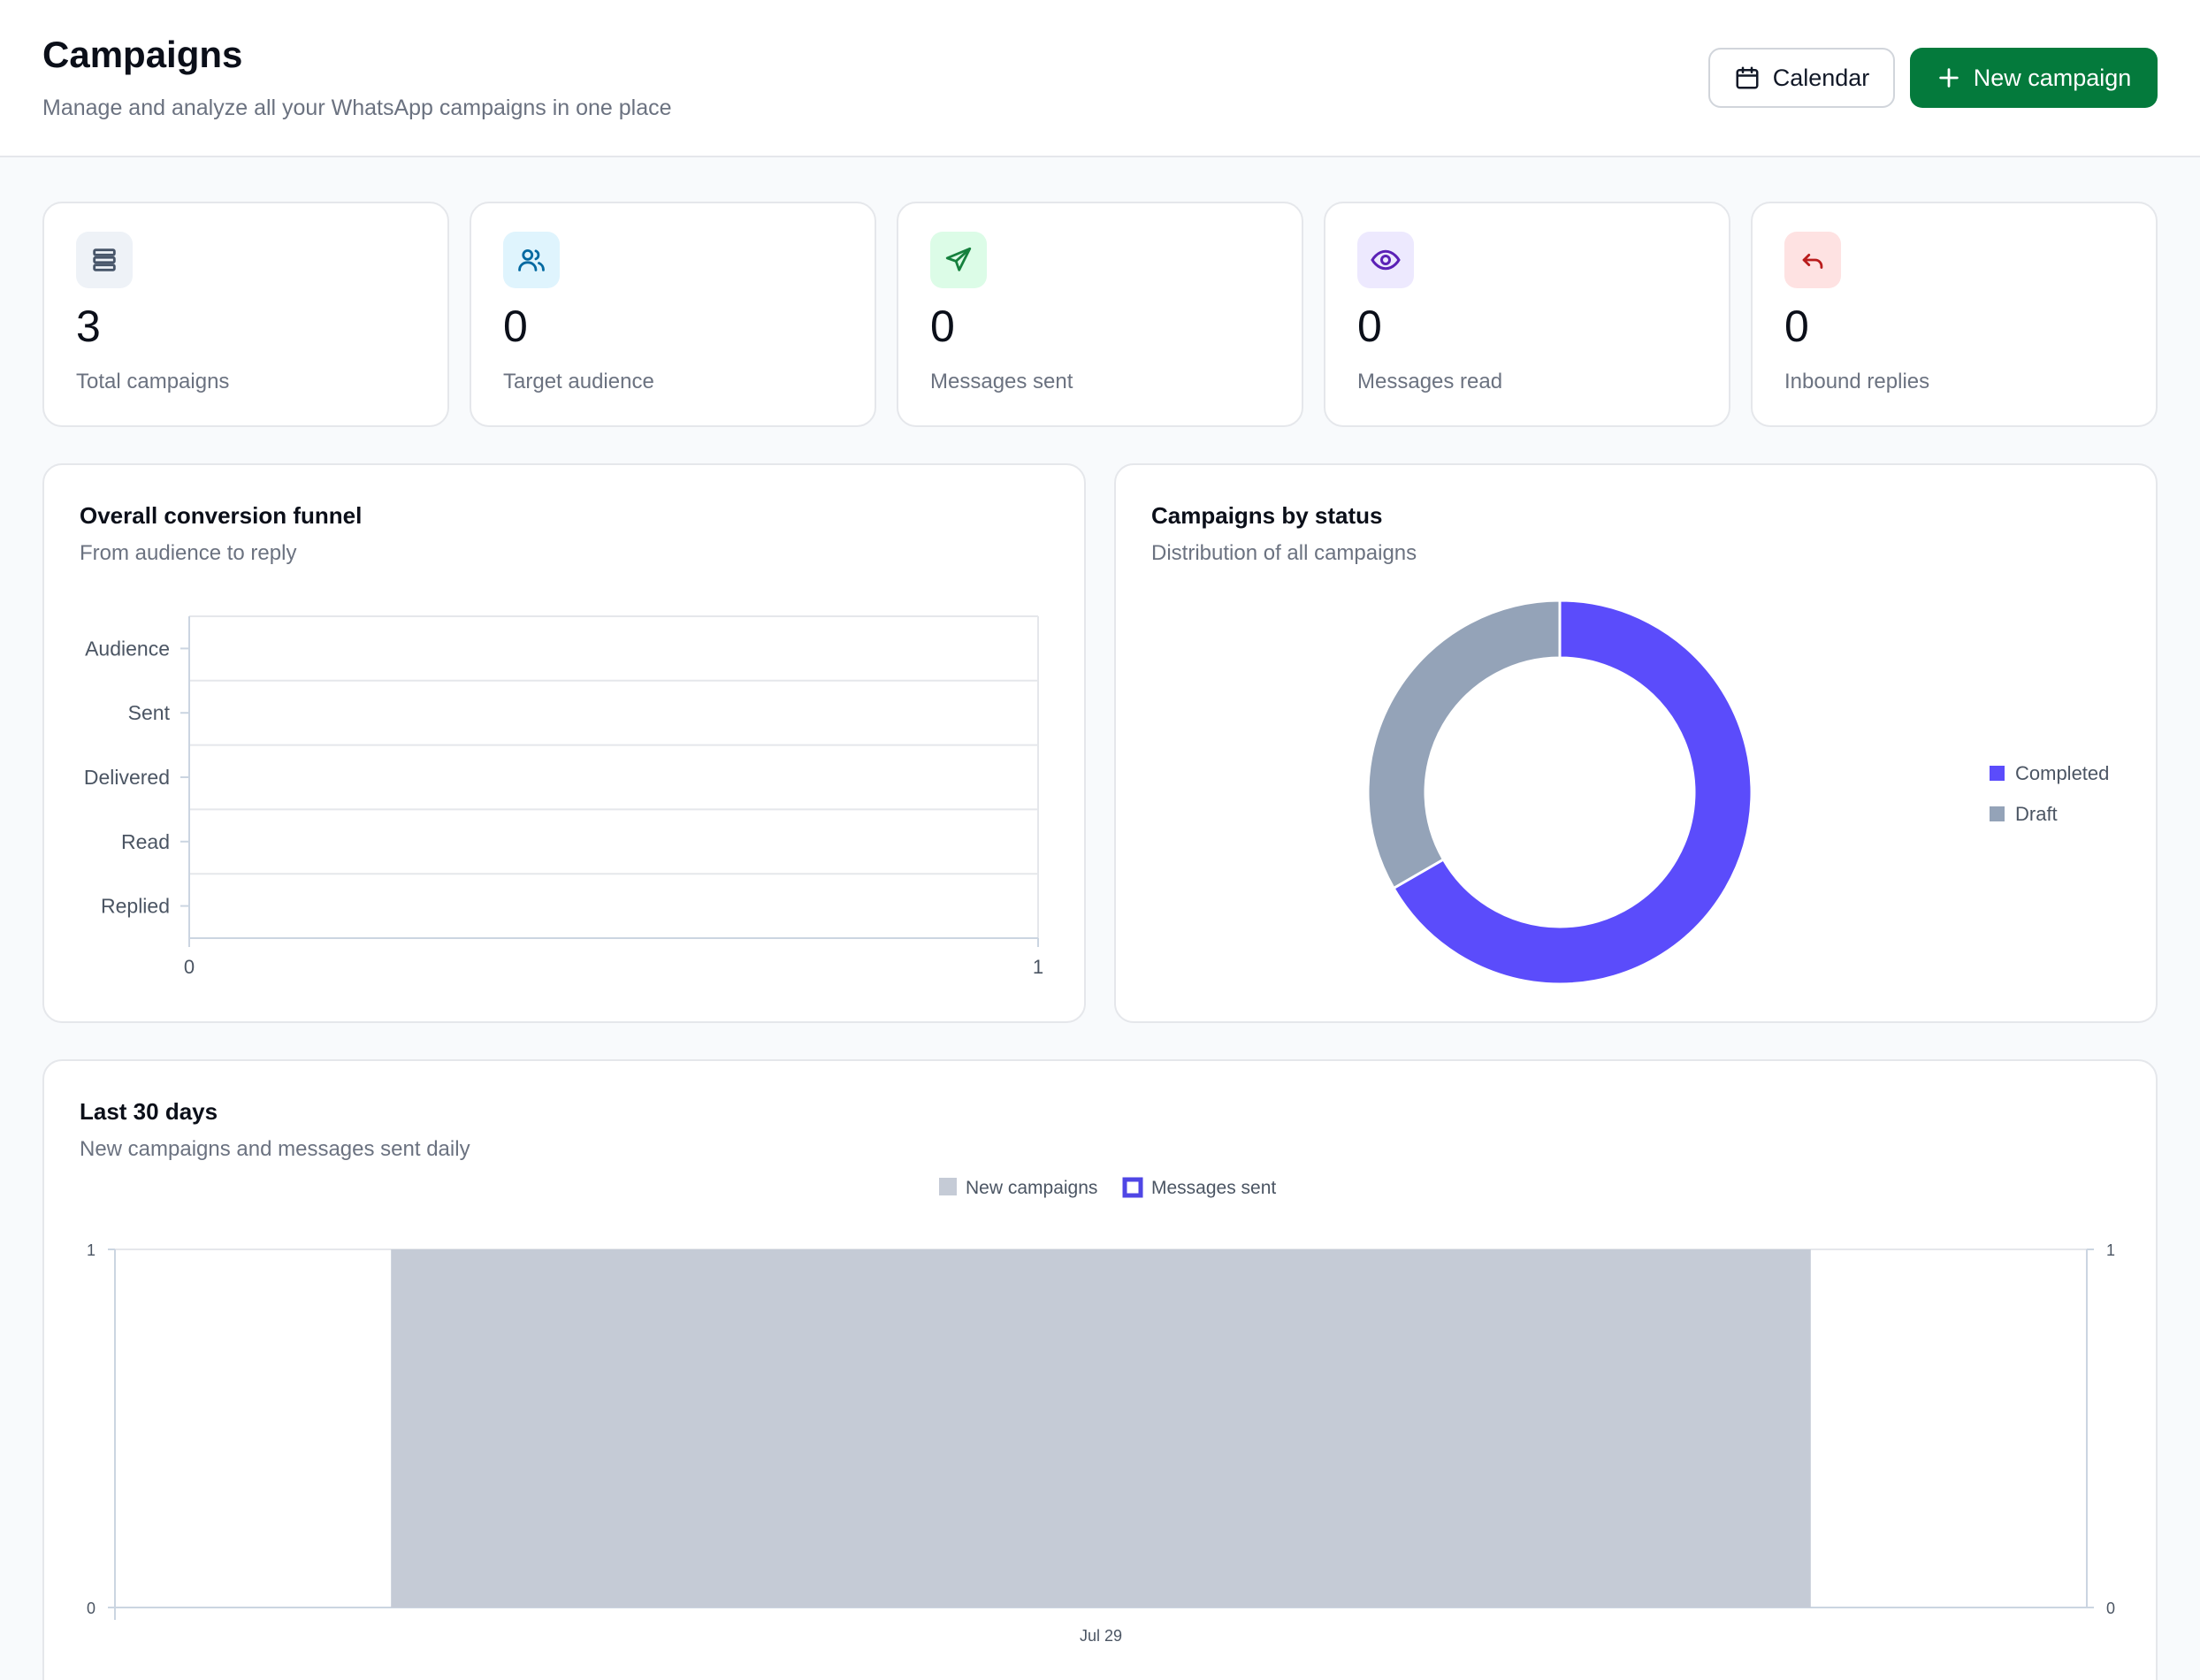 The width and height of the screenshot is (2200, 1680). Describe the element at coordinates (1527, 314) in the screenshot. I see `stat-card-messages-read: 0 Messages read` at that location.